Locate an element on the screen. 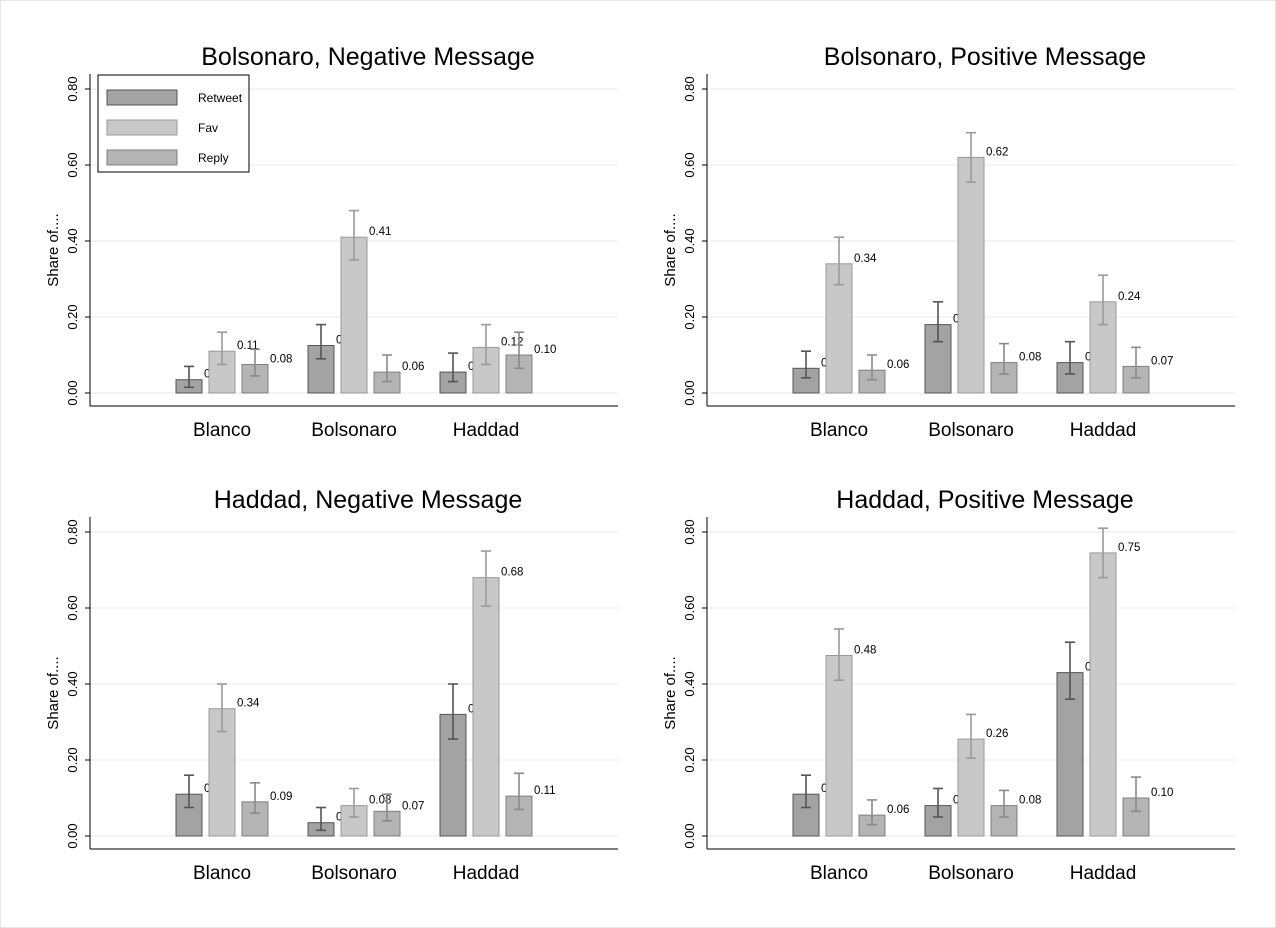 The width and height of the screenshot is (1276, 928). data-label: 0.09 is located at coordinates (281, 797).